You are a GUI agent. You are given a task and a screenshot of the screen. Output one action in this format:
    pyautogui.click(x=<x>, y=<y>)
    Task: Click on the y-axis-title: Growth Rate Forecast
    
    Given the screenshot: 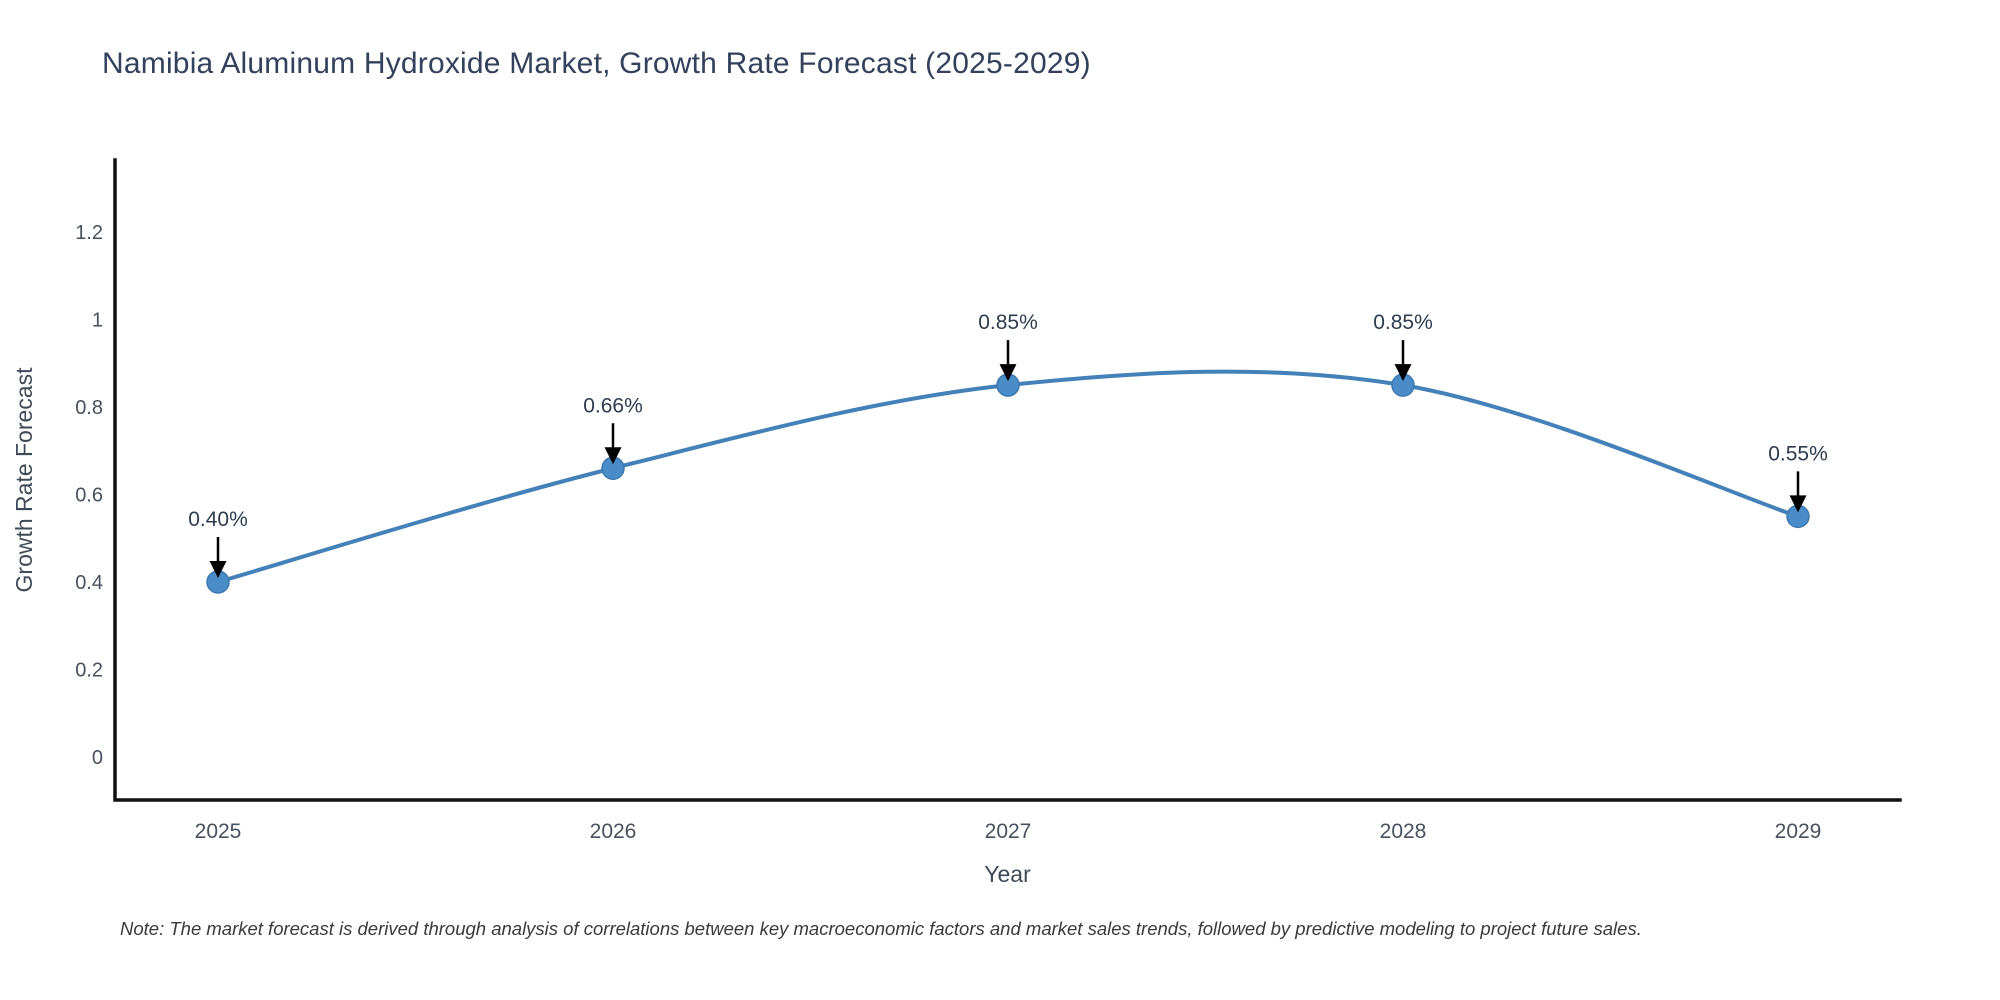 What is the action you would take?
    pyautogui.click(x=24, y=480)
    